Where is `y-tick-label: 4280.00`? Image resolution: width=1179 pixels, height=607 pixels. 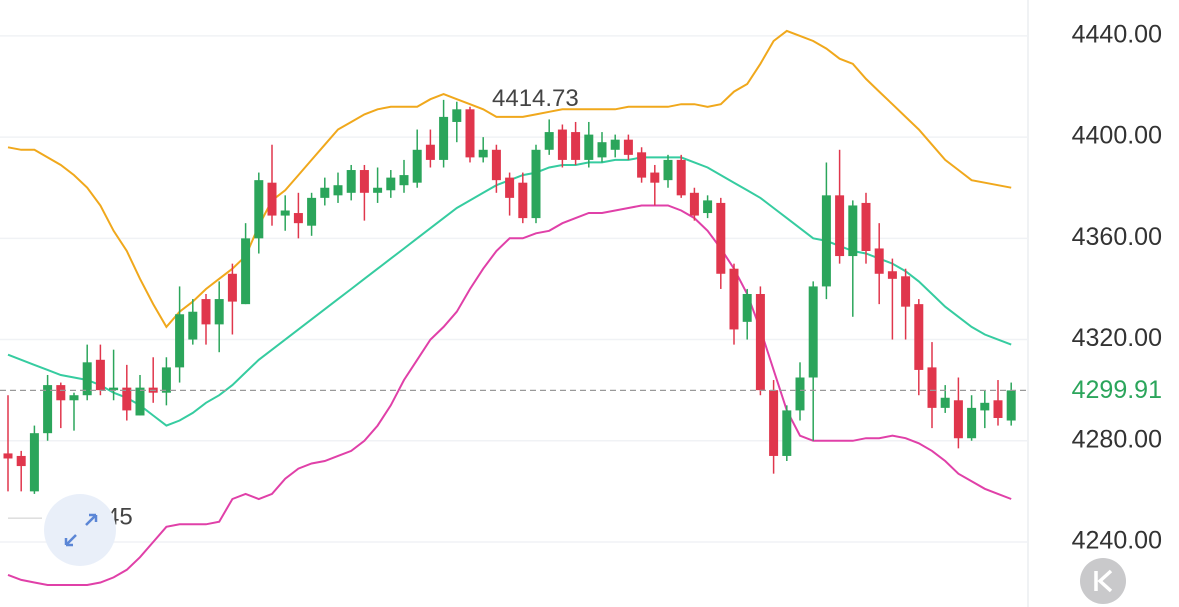 y-tick-label: 4280.00 is located at coordinates (1117, 439).